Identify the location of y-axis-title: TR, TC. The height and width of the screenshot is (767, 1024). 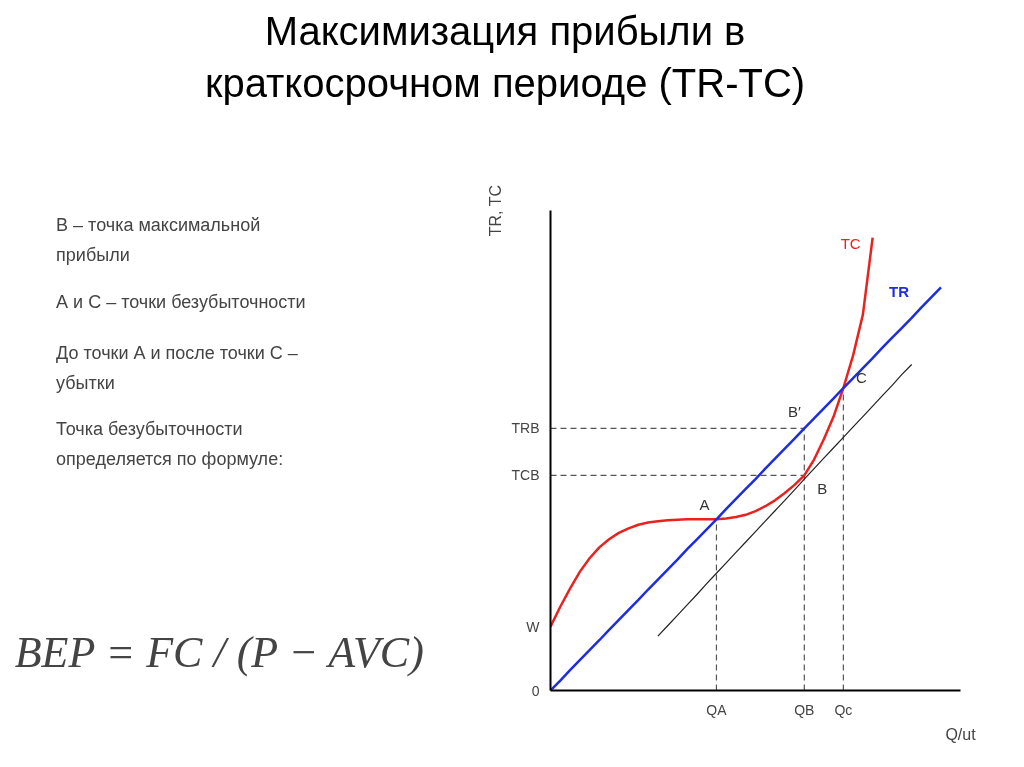
(495, 211).